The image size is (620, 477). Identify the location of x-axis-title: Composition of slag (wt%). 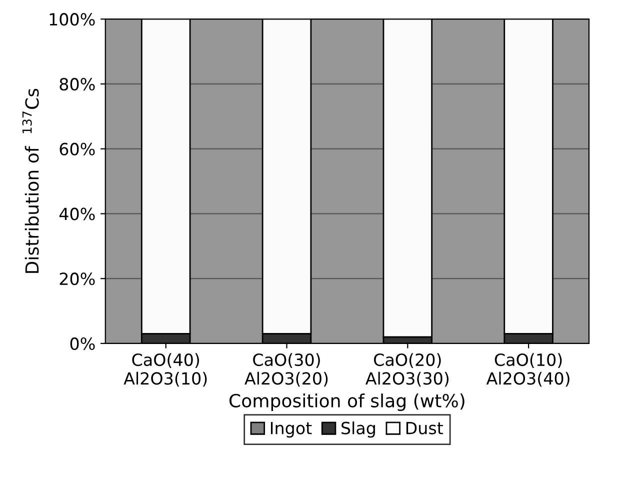
(347, 402).